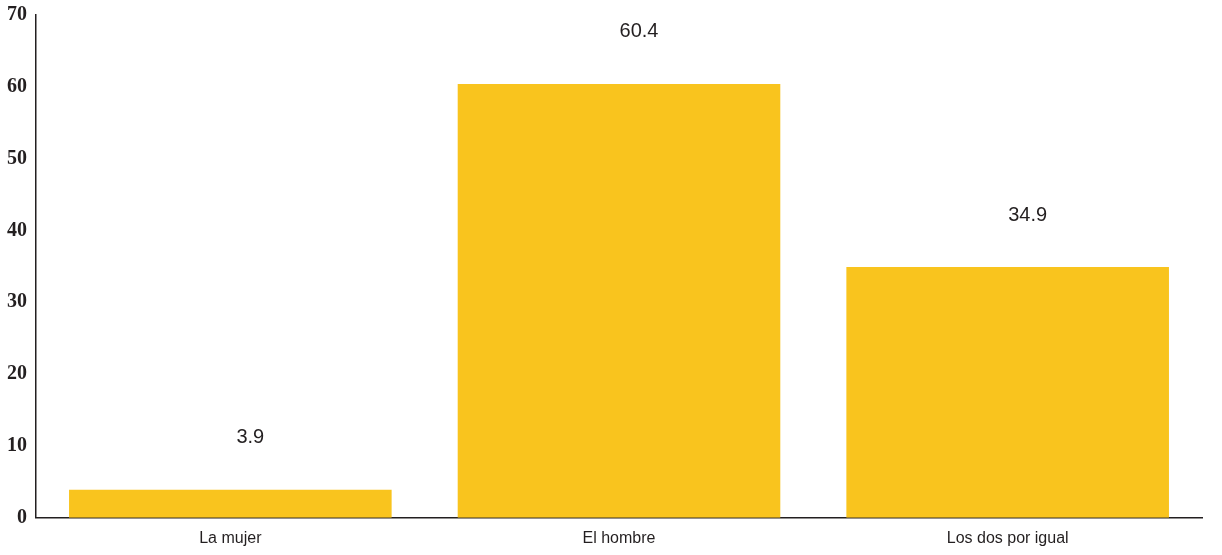 The image size is (1222, 555). I want to click on y-tick-label: 10, so click(17, 444).